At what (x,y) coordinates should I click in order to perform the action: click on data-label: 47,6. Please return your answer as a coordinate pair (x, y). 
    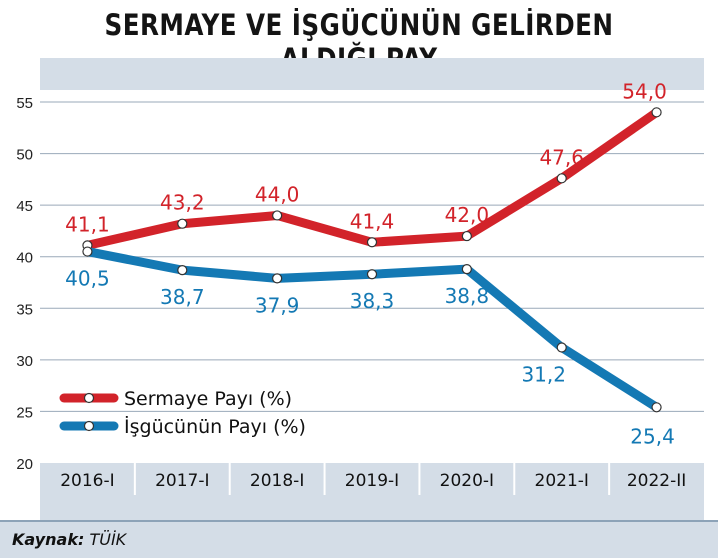
    Looking at the image, I should click on (561, 157).